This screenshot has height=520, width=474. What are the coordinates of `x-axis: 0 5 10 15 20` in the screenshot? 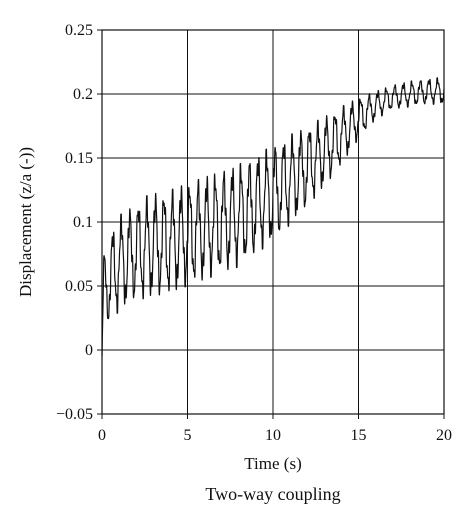 It's located at (275, 429).